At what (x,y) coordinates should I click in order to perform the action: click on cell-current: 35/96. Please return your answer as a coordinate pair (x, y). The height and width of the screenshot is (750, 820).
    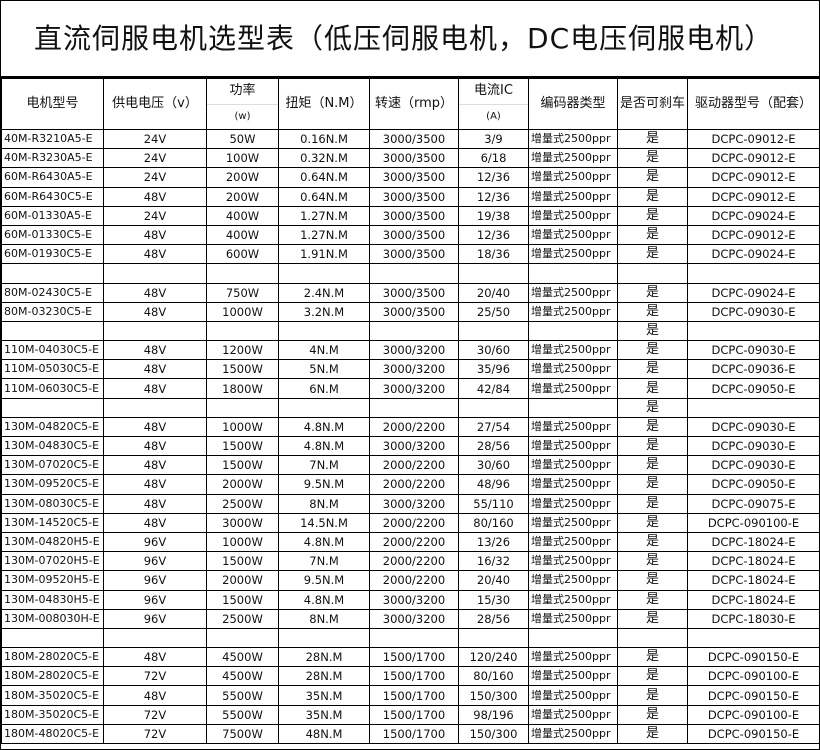
    Looking at the image, I should click on (493, 369).